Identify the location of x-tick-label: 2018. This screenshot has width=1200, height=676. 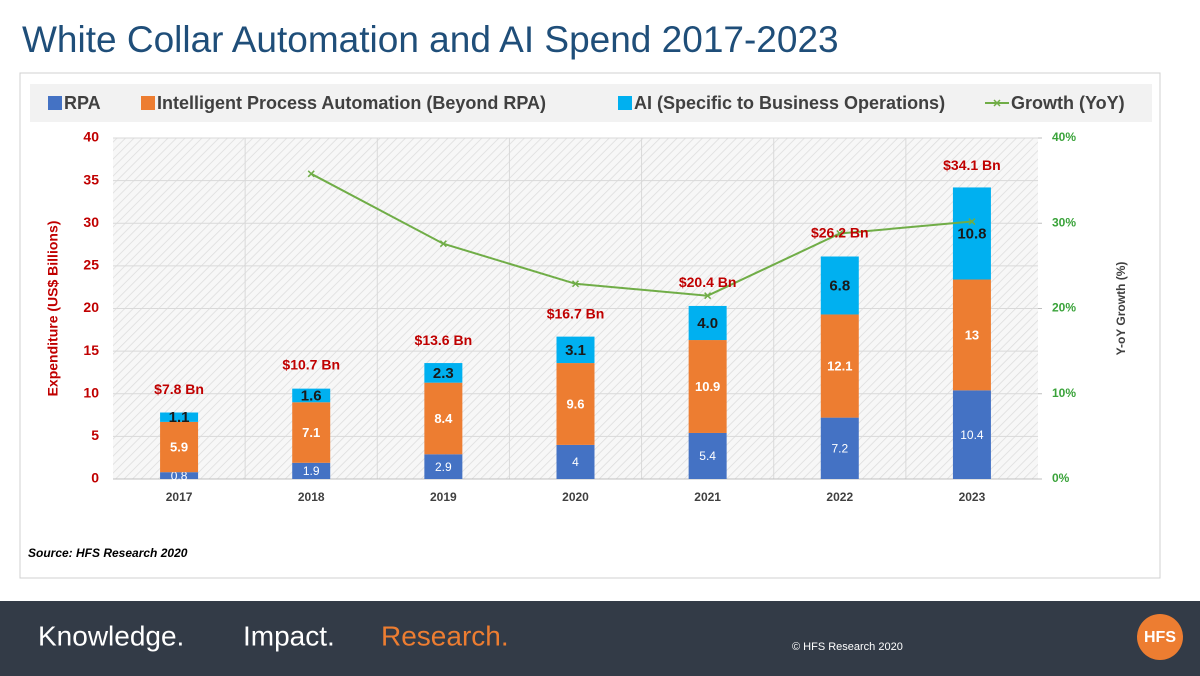
(311, 497).